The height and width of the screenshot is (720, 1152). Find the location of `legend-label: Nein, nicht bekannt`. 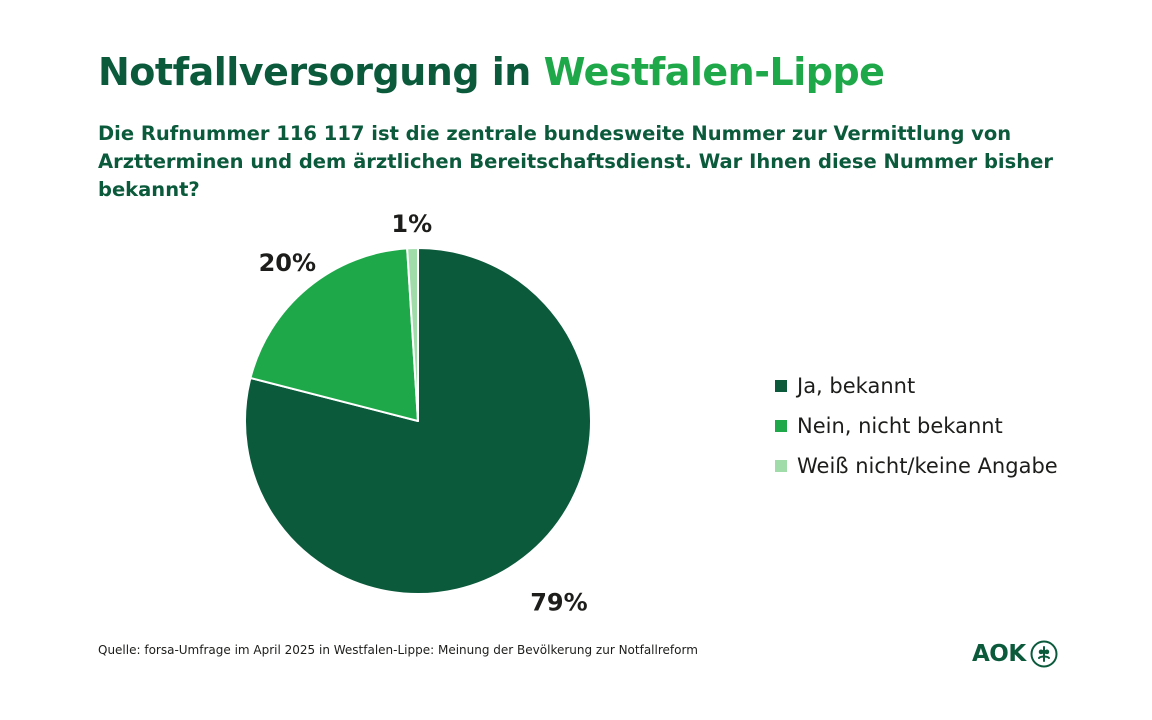

legend-label: Nein, nicht bekannt is located at coordinates (900, 426).